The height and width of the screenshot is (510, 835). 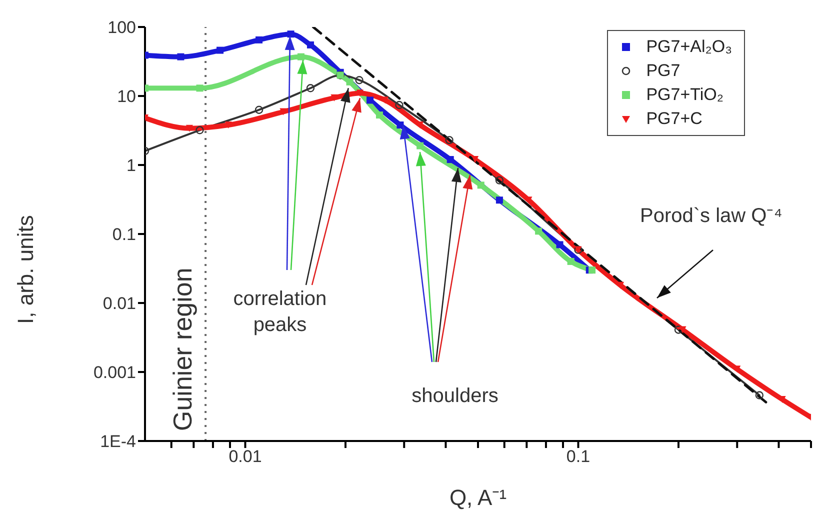 I want to click on legend-label: PG7, so click(x=663, y=71).